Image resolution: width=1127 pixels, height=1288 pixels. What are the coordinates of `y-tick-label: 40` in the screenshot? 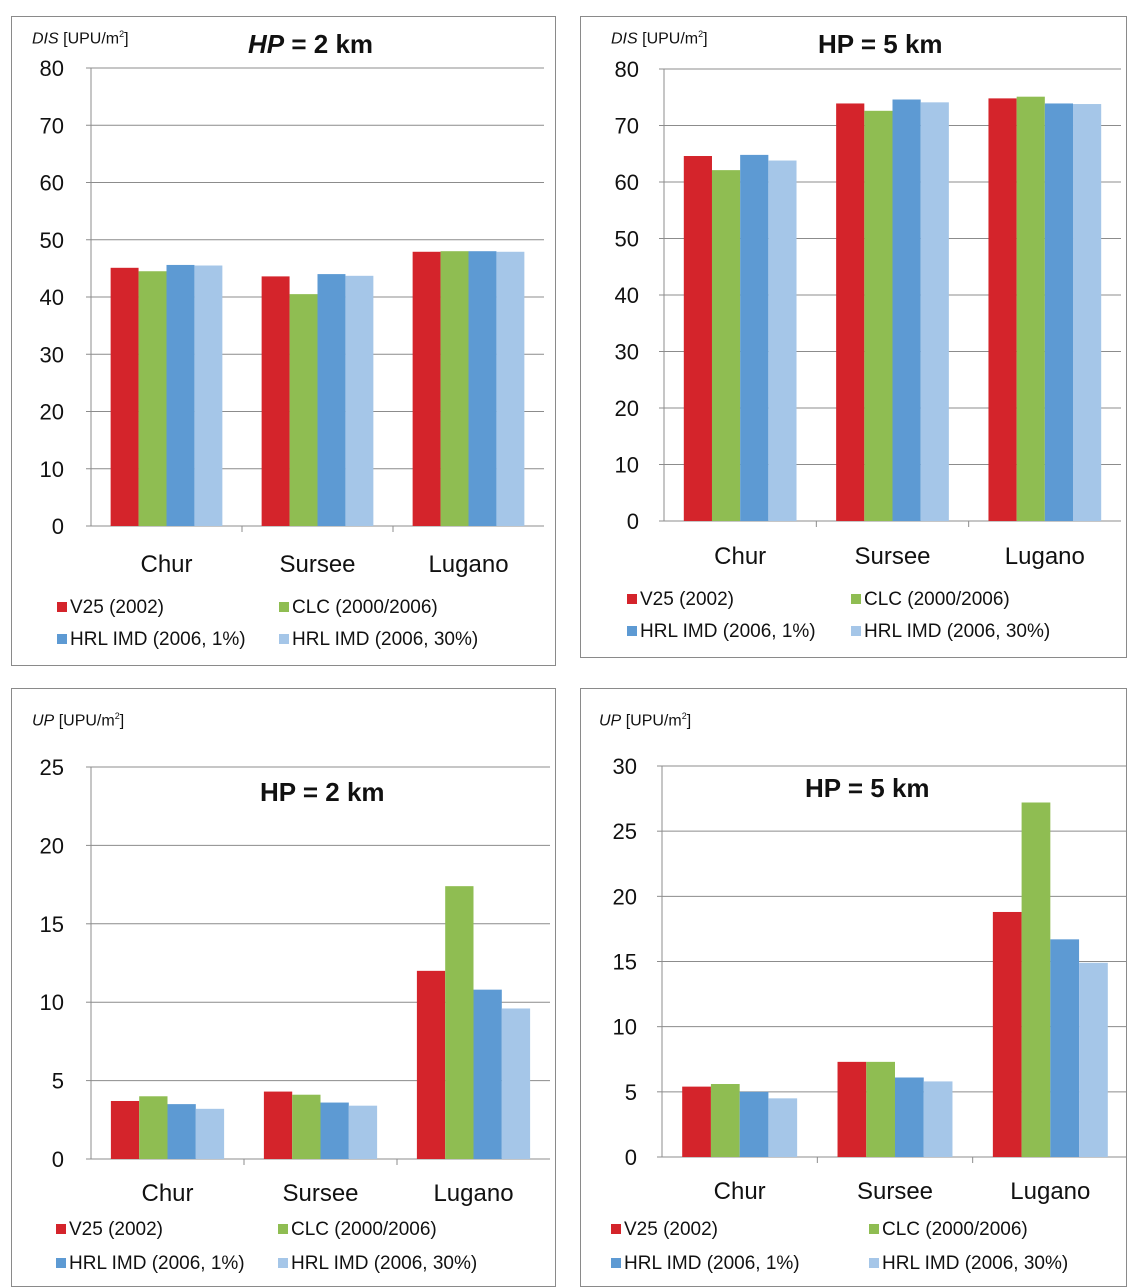 It's located at (52, 297).